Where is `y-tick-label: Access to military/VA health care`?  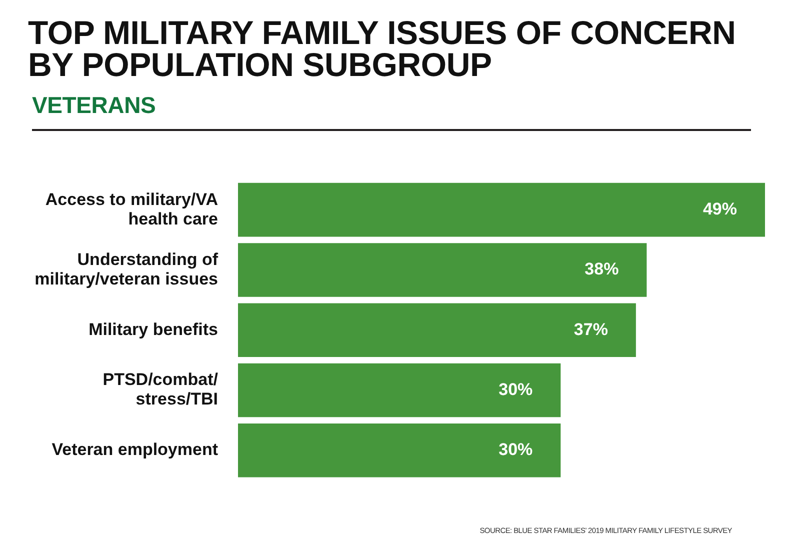
y-tick-label: Access to military/VA health care is located at coordinates (131, 209).